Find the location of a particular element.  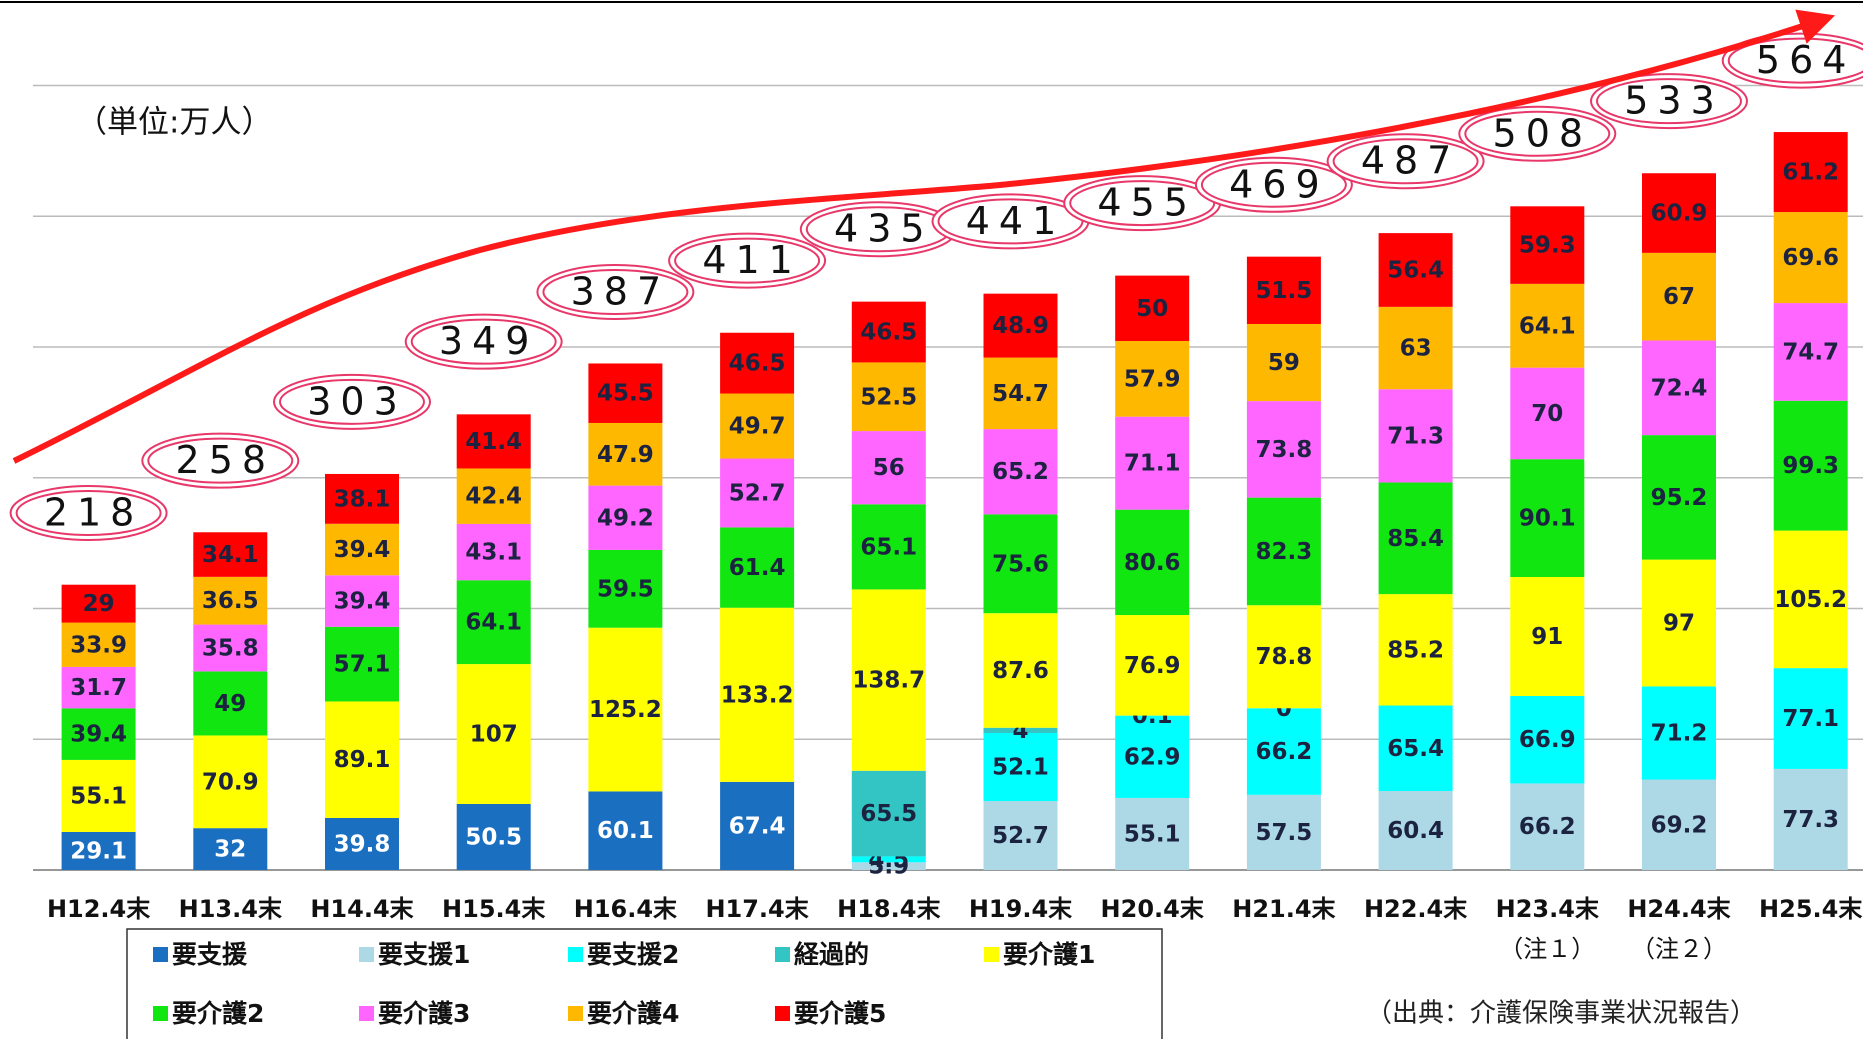

value-label: 95.2 is located at coordinates (1679, 498).